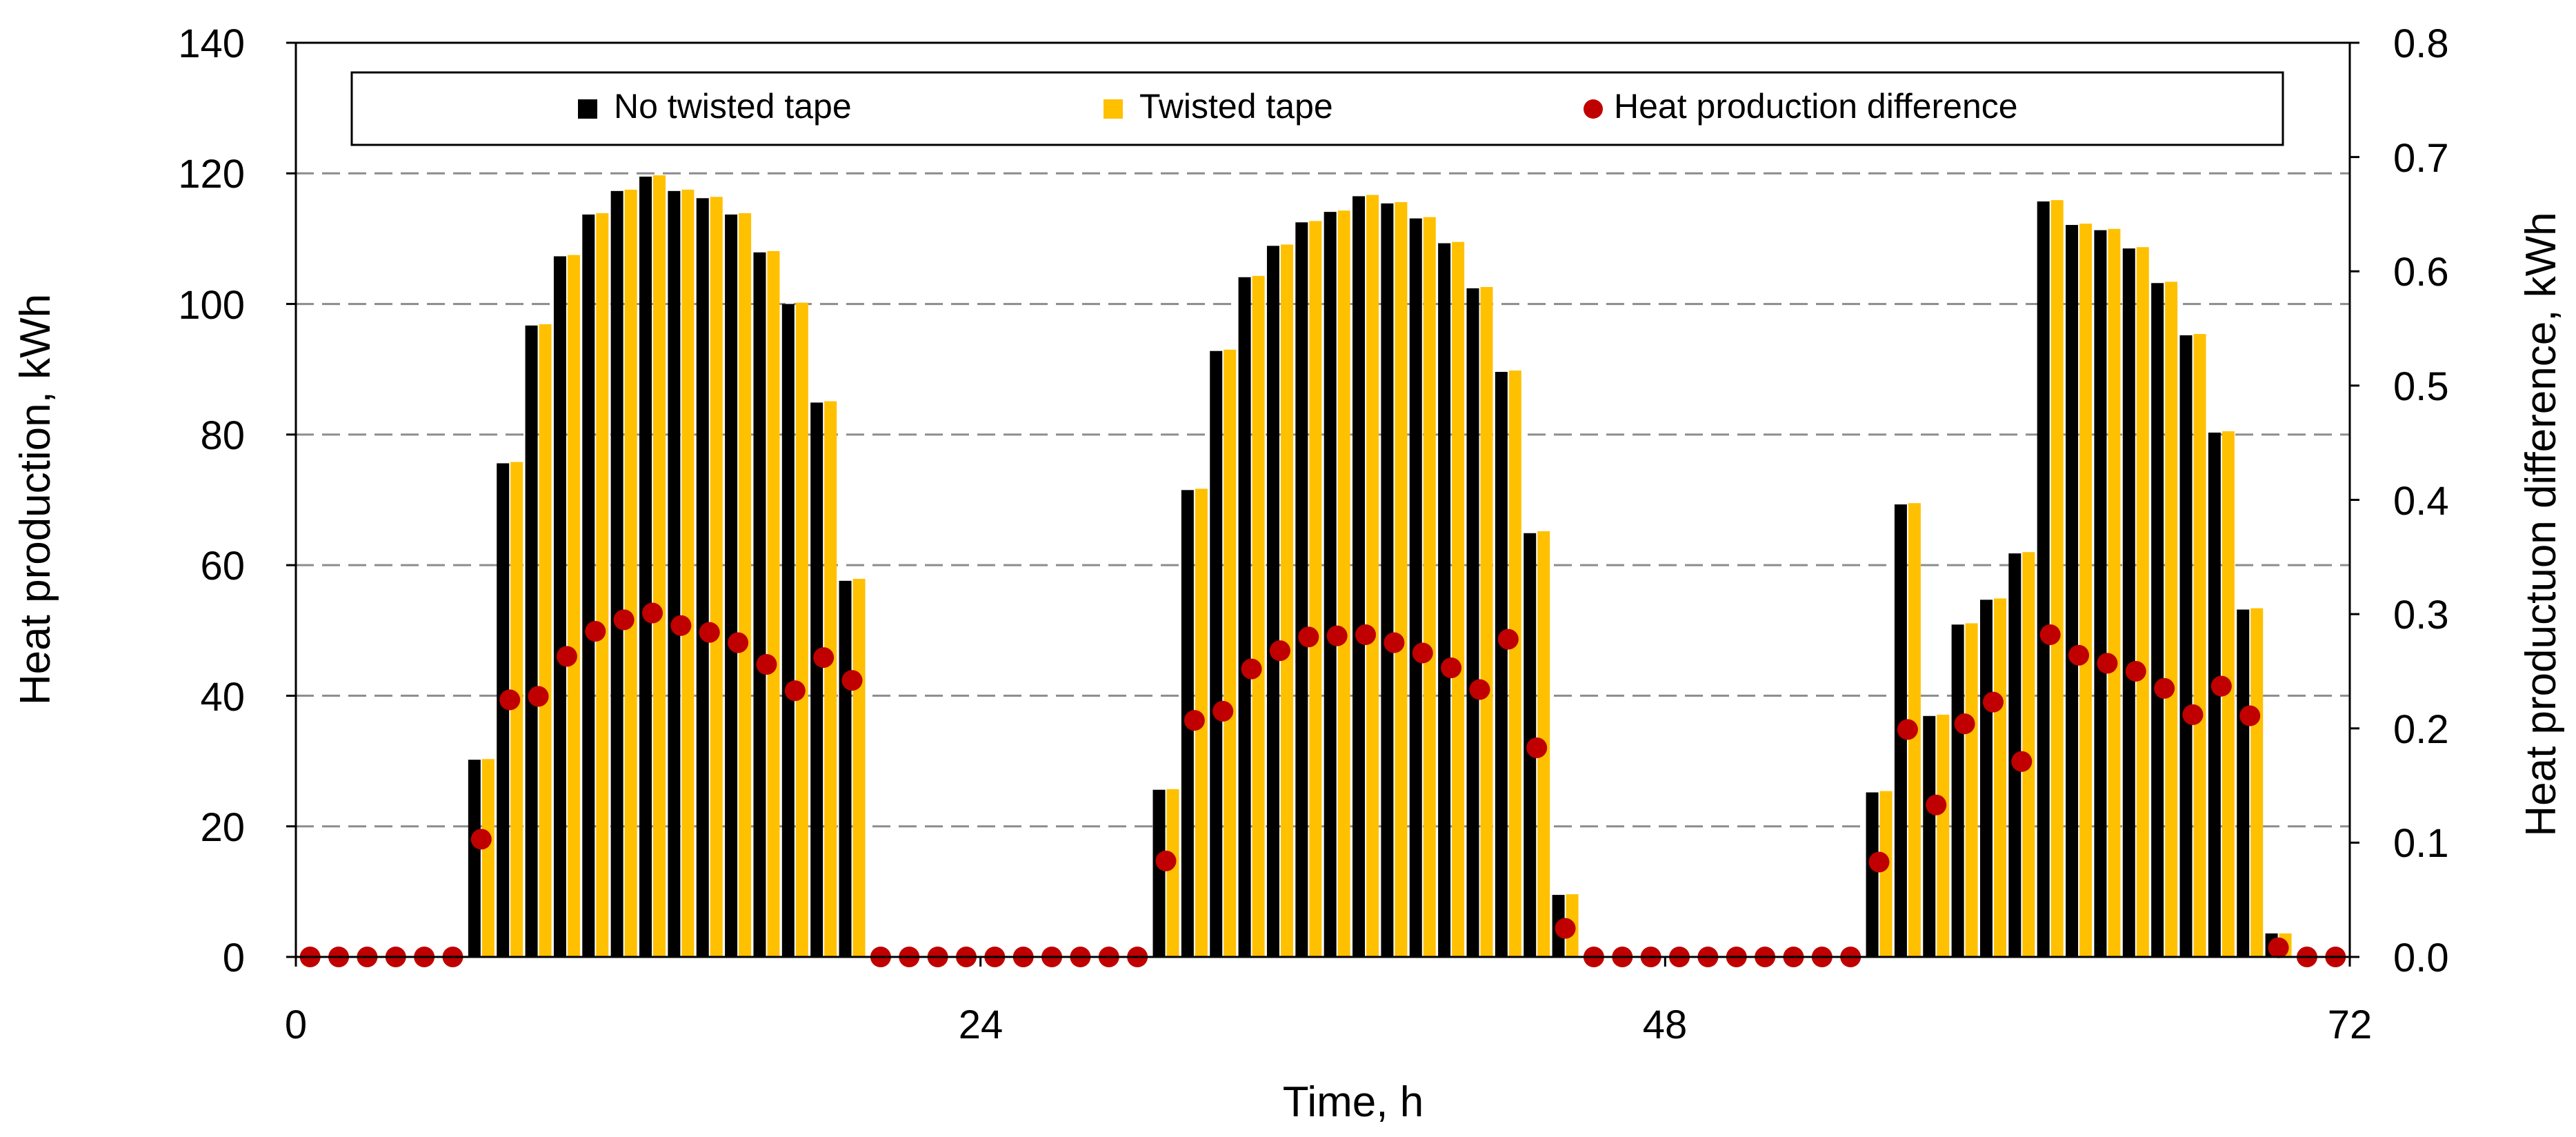  Describe the element at coordinates (2421, 729) in the screenshot. I see `y2-tick-label: 0.2` at that location.